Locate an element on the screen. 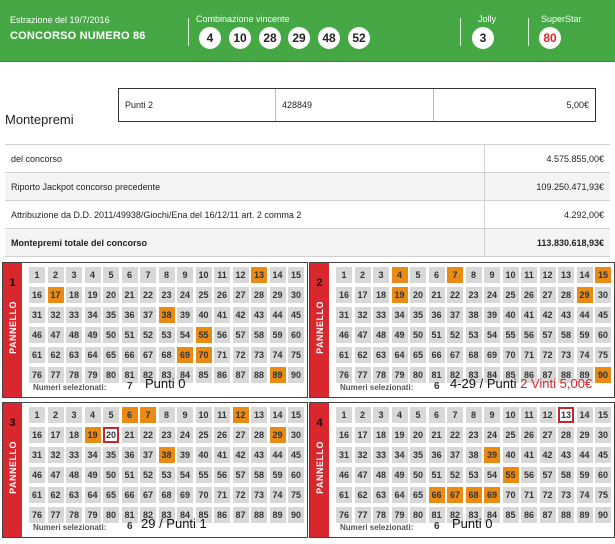 The height and width of the screenshot is (544, 615). number-cell: 53 is located at coordinates (473, 335).